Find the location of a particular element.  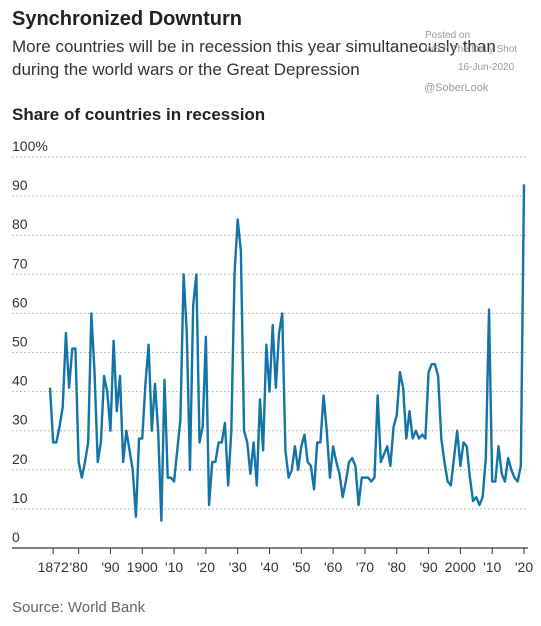

x-tick-label: '60 is located at coordinates (333, 567).